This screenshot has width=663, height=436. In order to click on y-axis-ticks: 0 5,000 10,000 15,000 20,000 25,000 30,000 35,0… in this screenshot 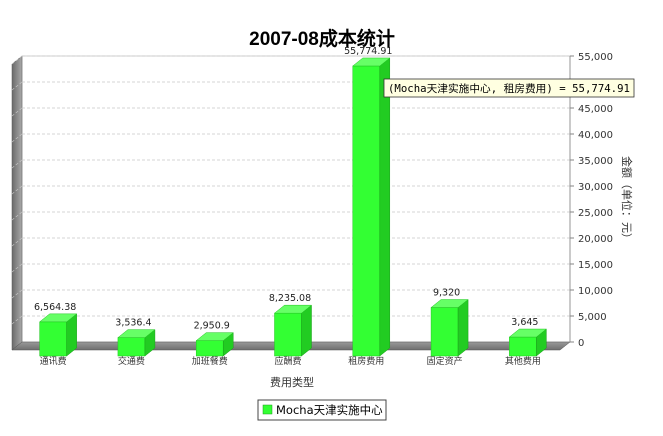, I will do `click(591, 200)`.